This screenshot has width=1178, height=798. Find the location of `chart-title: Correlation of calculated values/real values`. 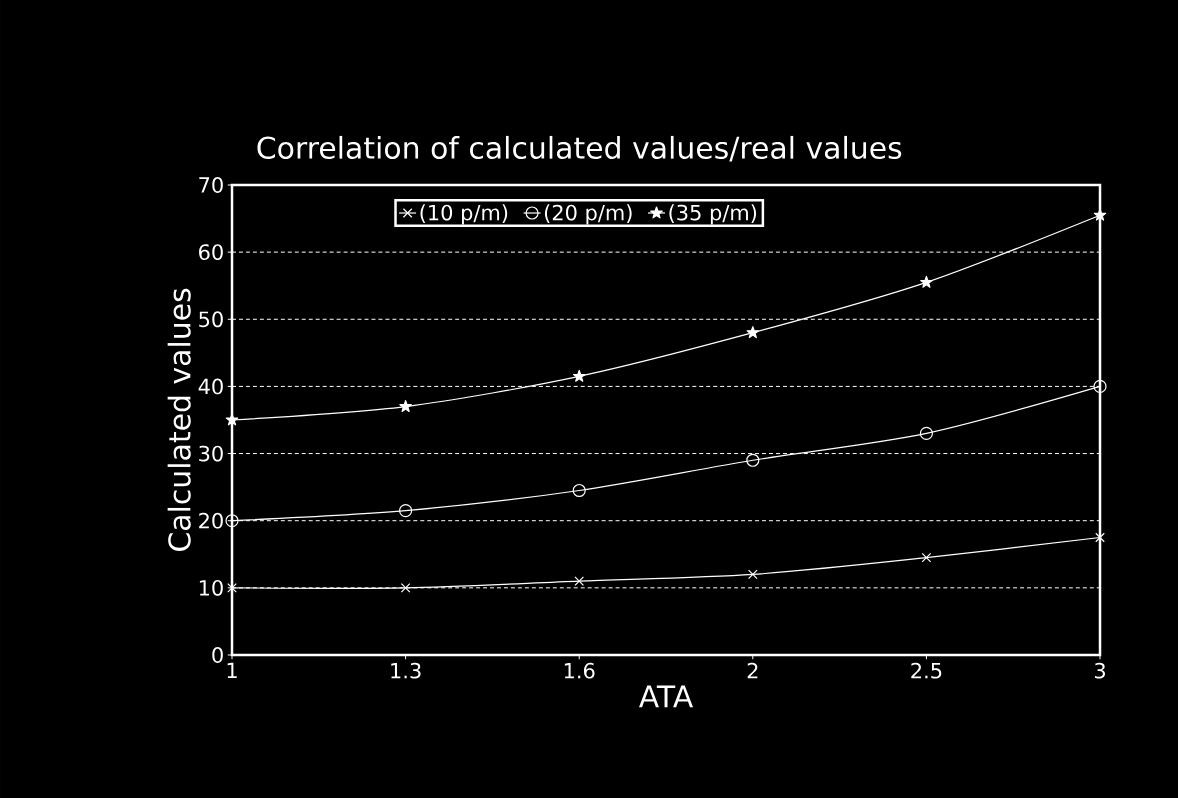

chart-title: Correlation of calculated values/real values is located at coordinates (579, 148).